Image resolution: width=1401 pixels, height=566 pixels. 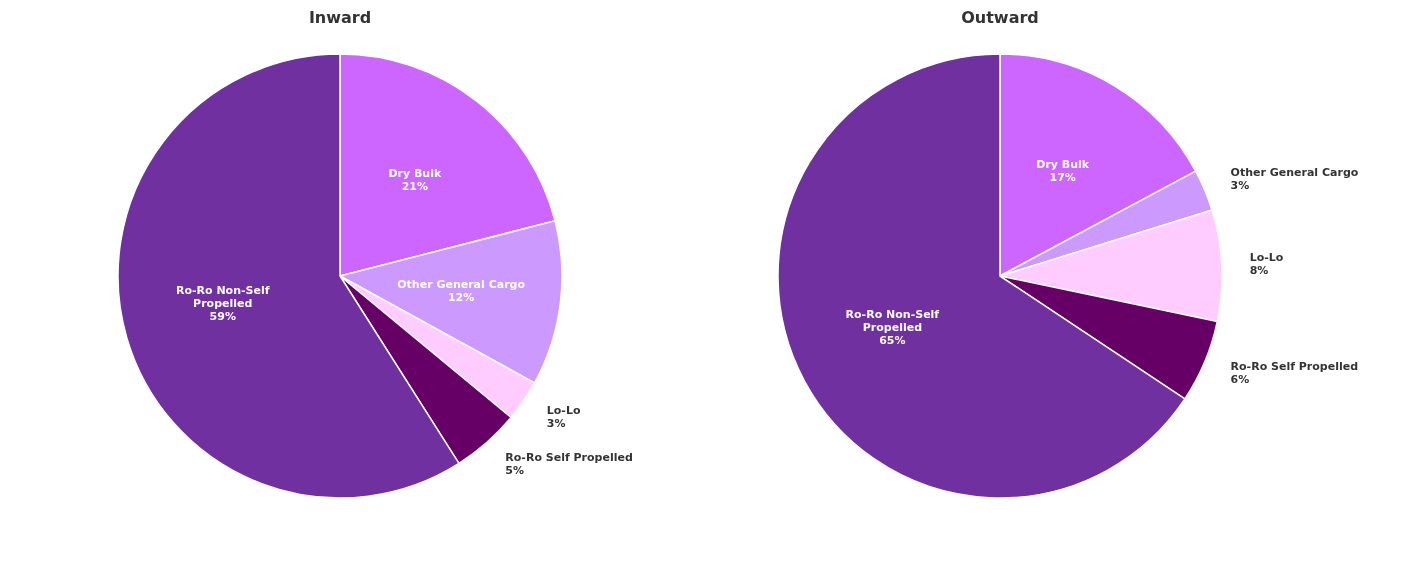 What do you see at coordinates (222, 317) in the screenshot?
I see `data-label: 59%` at bounding box center [222, 317].